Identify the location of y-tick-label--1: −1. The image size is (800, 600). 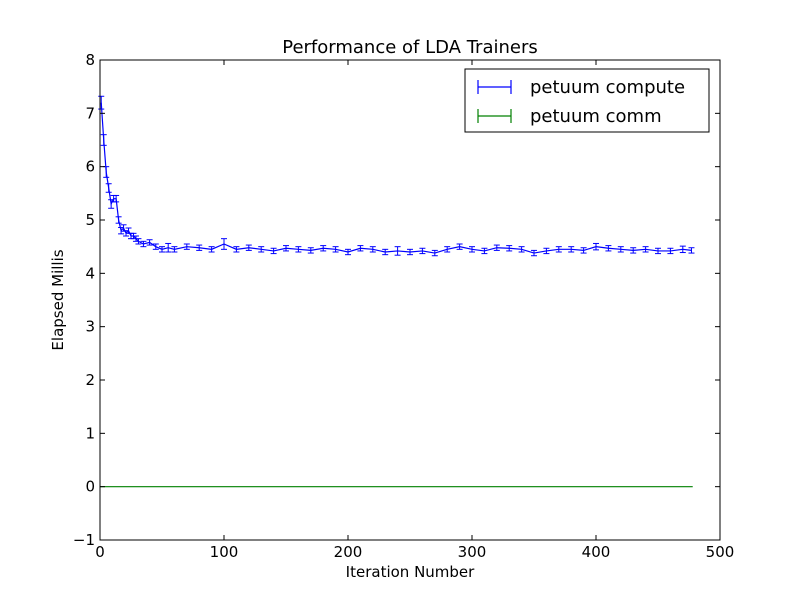
(84, 540).